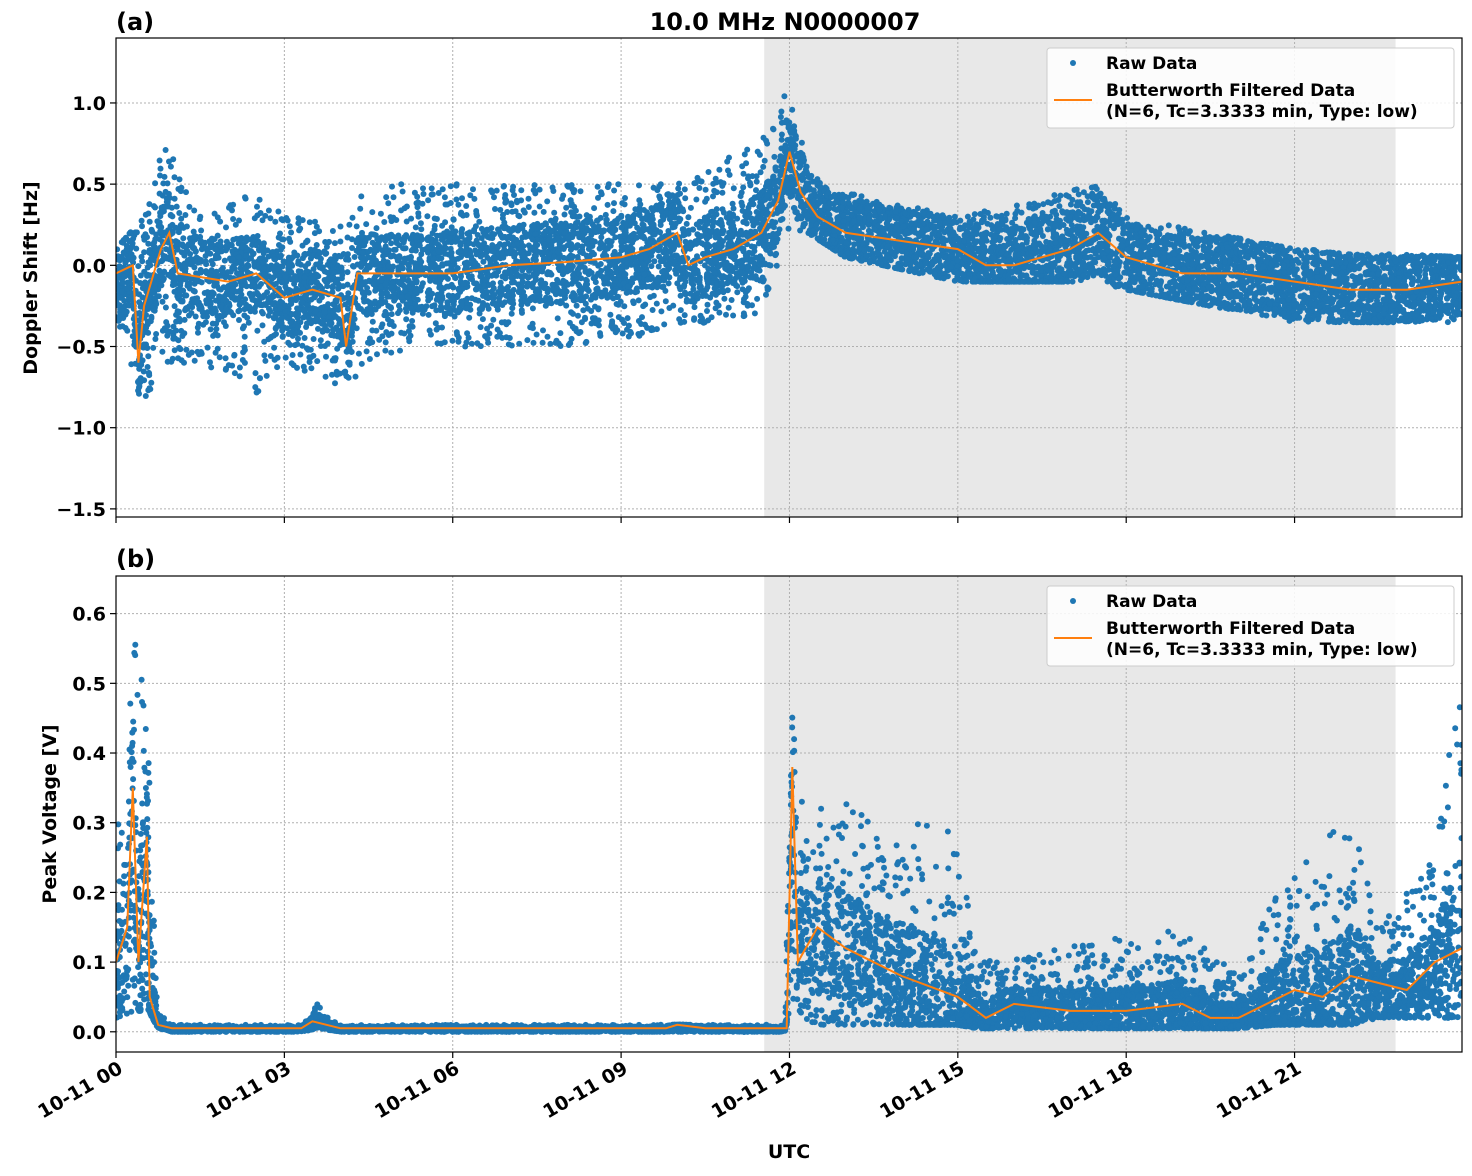 Image resolution: width=1472 pixels, height=1176 pixels. Describe the element at coordinates (135, 559) in the screenshot. I see `panel-b-label: (b)` at that location.